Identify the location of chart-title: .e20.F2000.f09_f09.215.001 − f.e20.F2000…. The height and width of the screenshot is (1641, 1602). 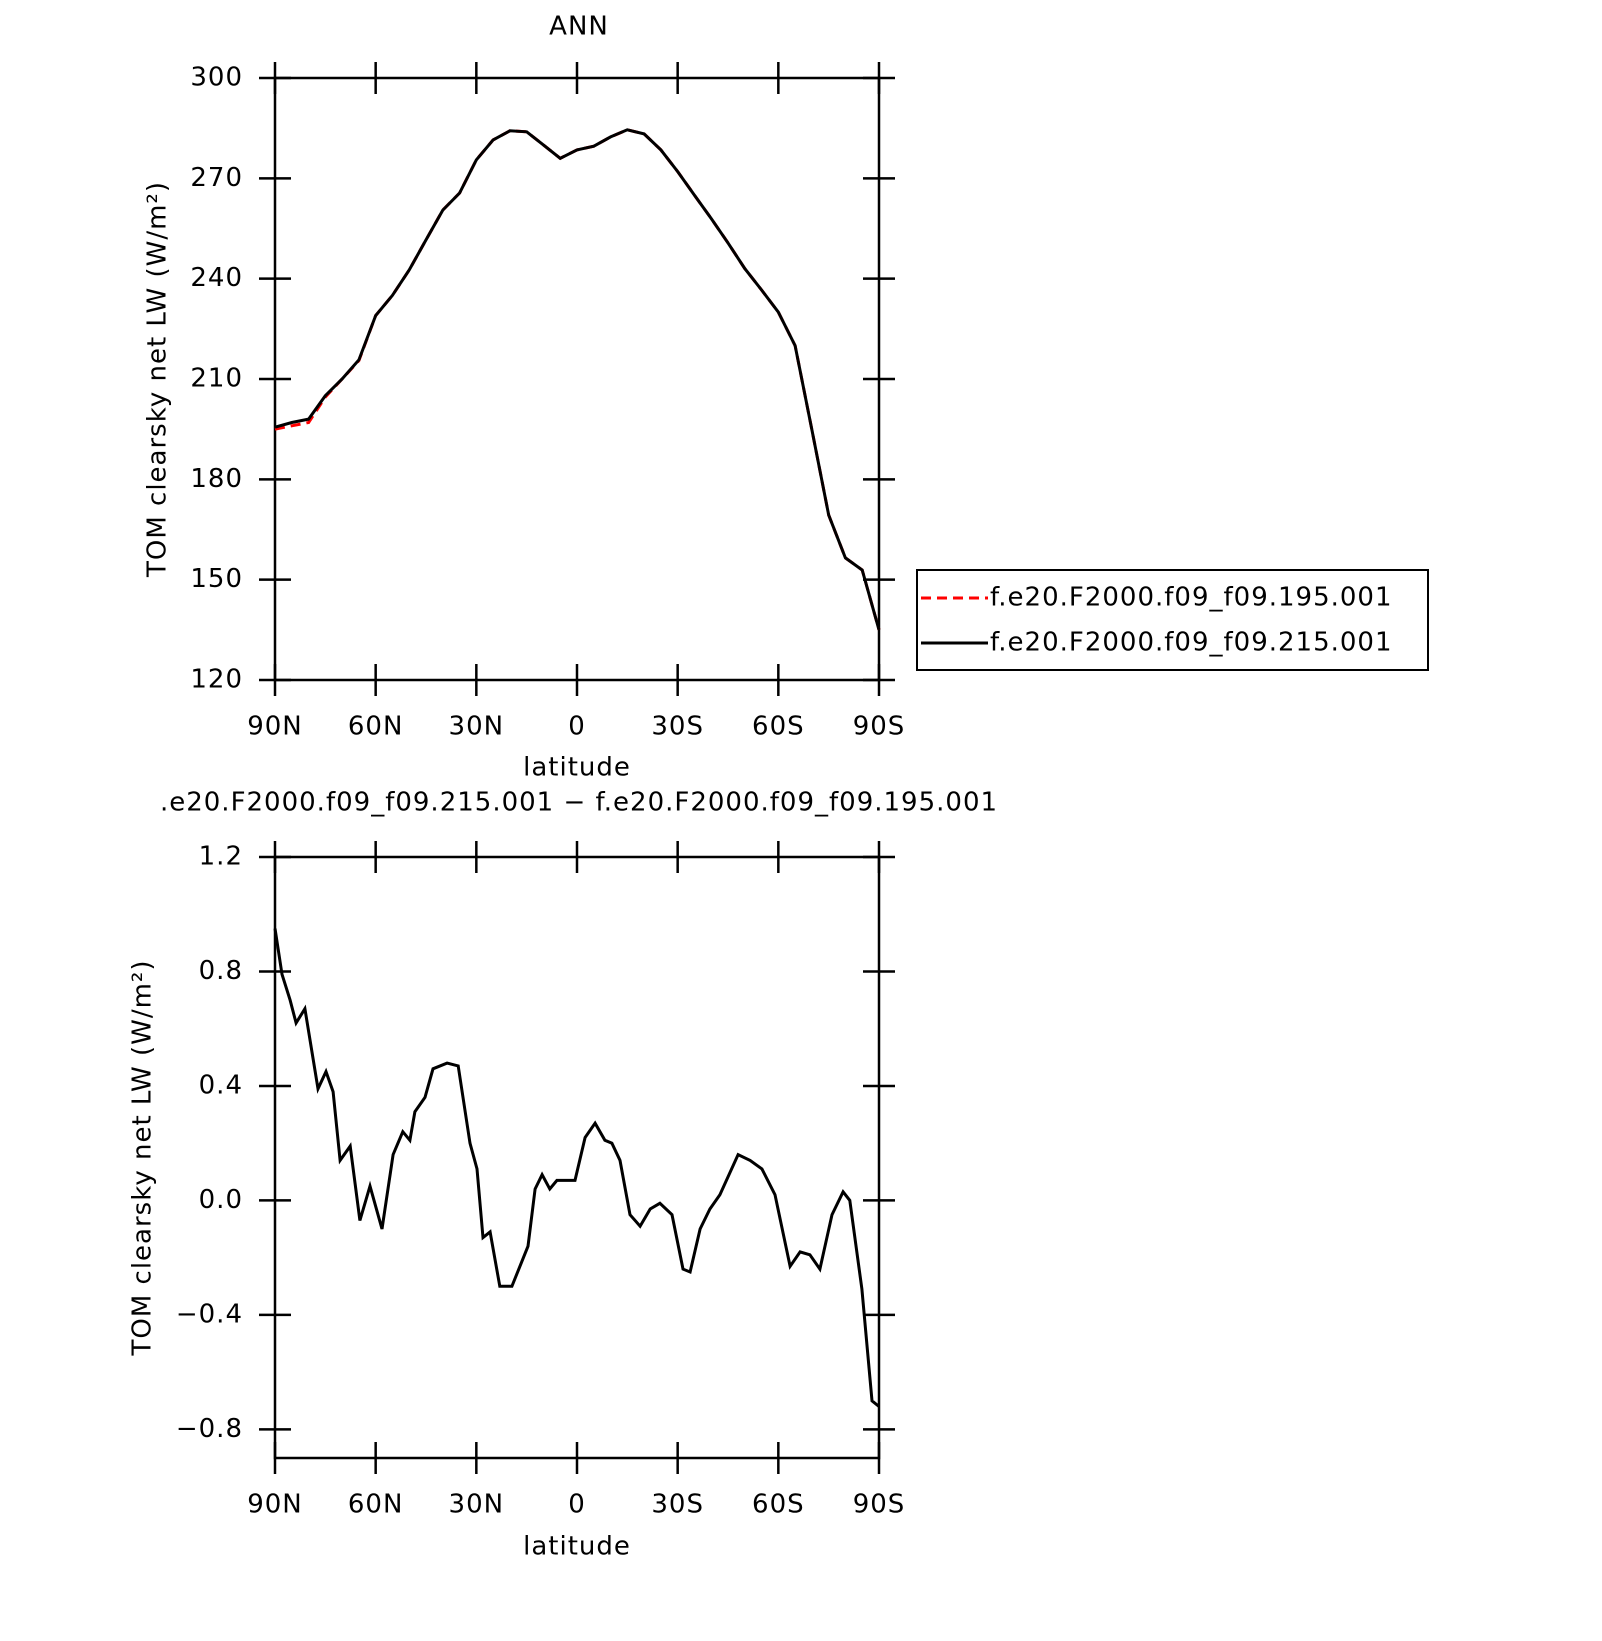
(579, 803).